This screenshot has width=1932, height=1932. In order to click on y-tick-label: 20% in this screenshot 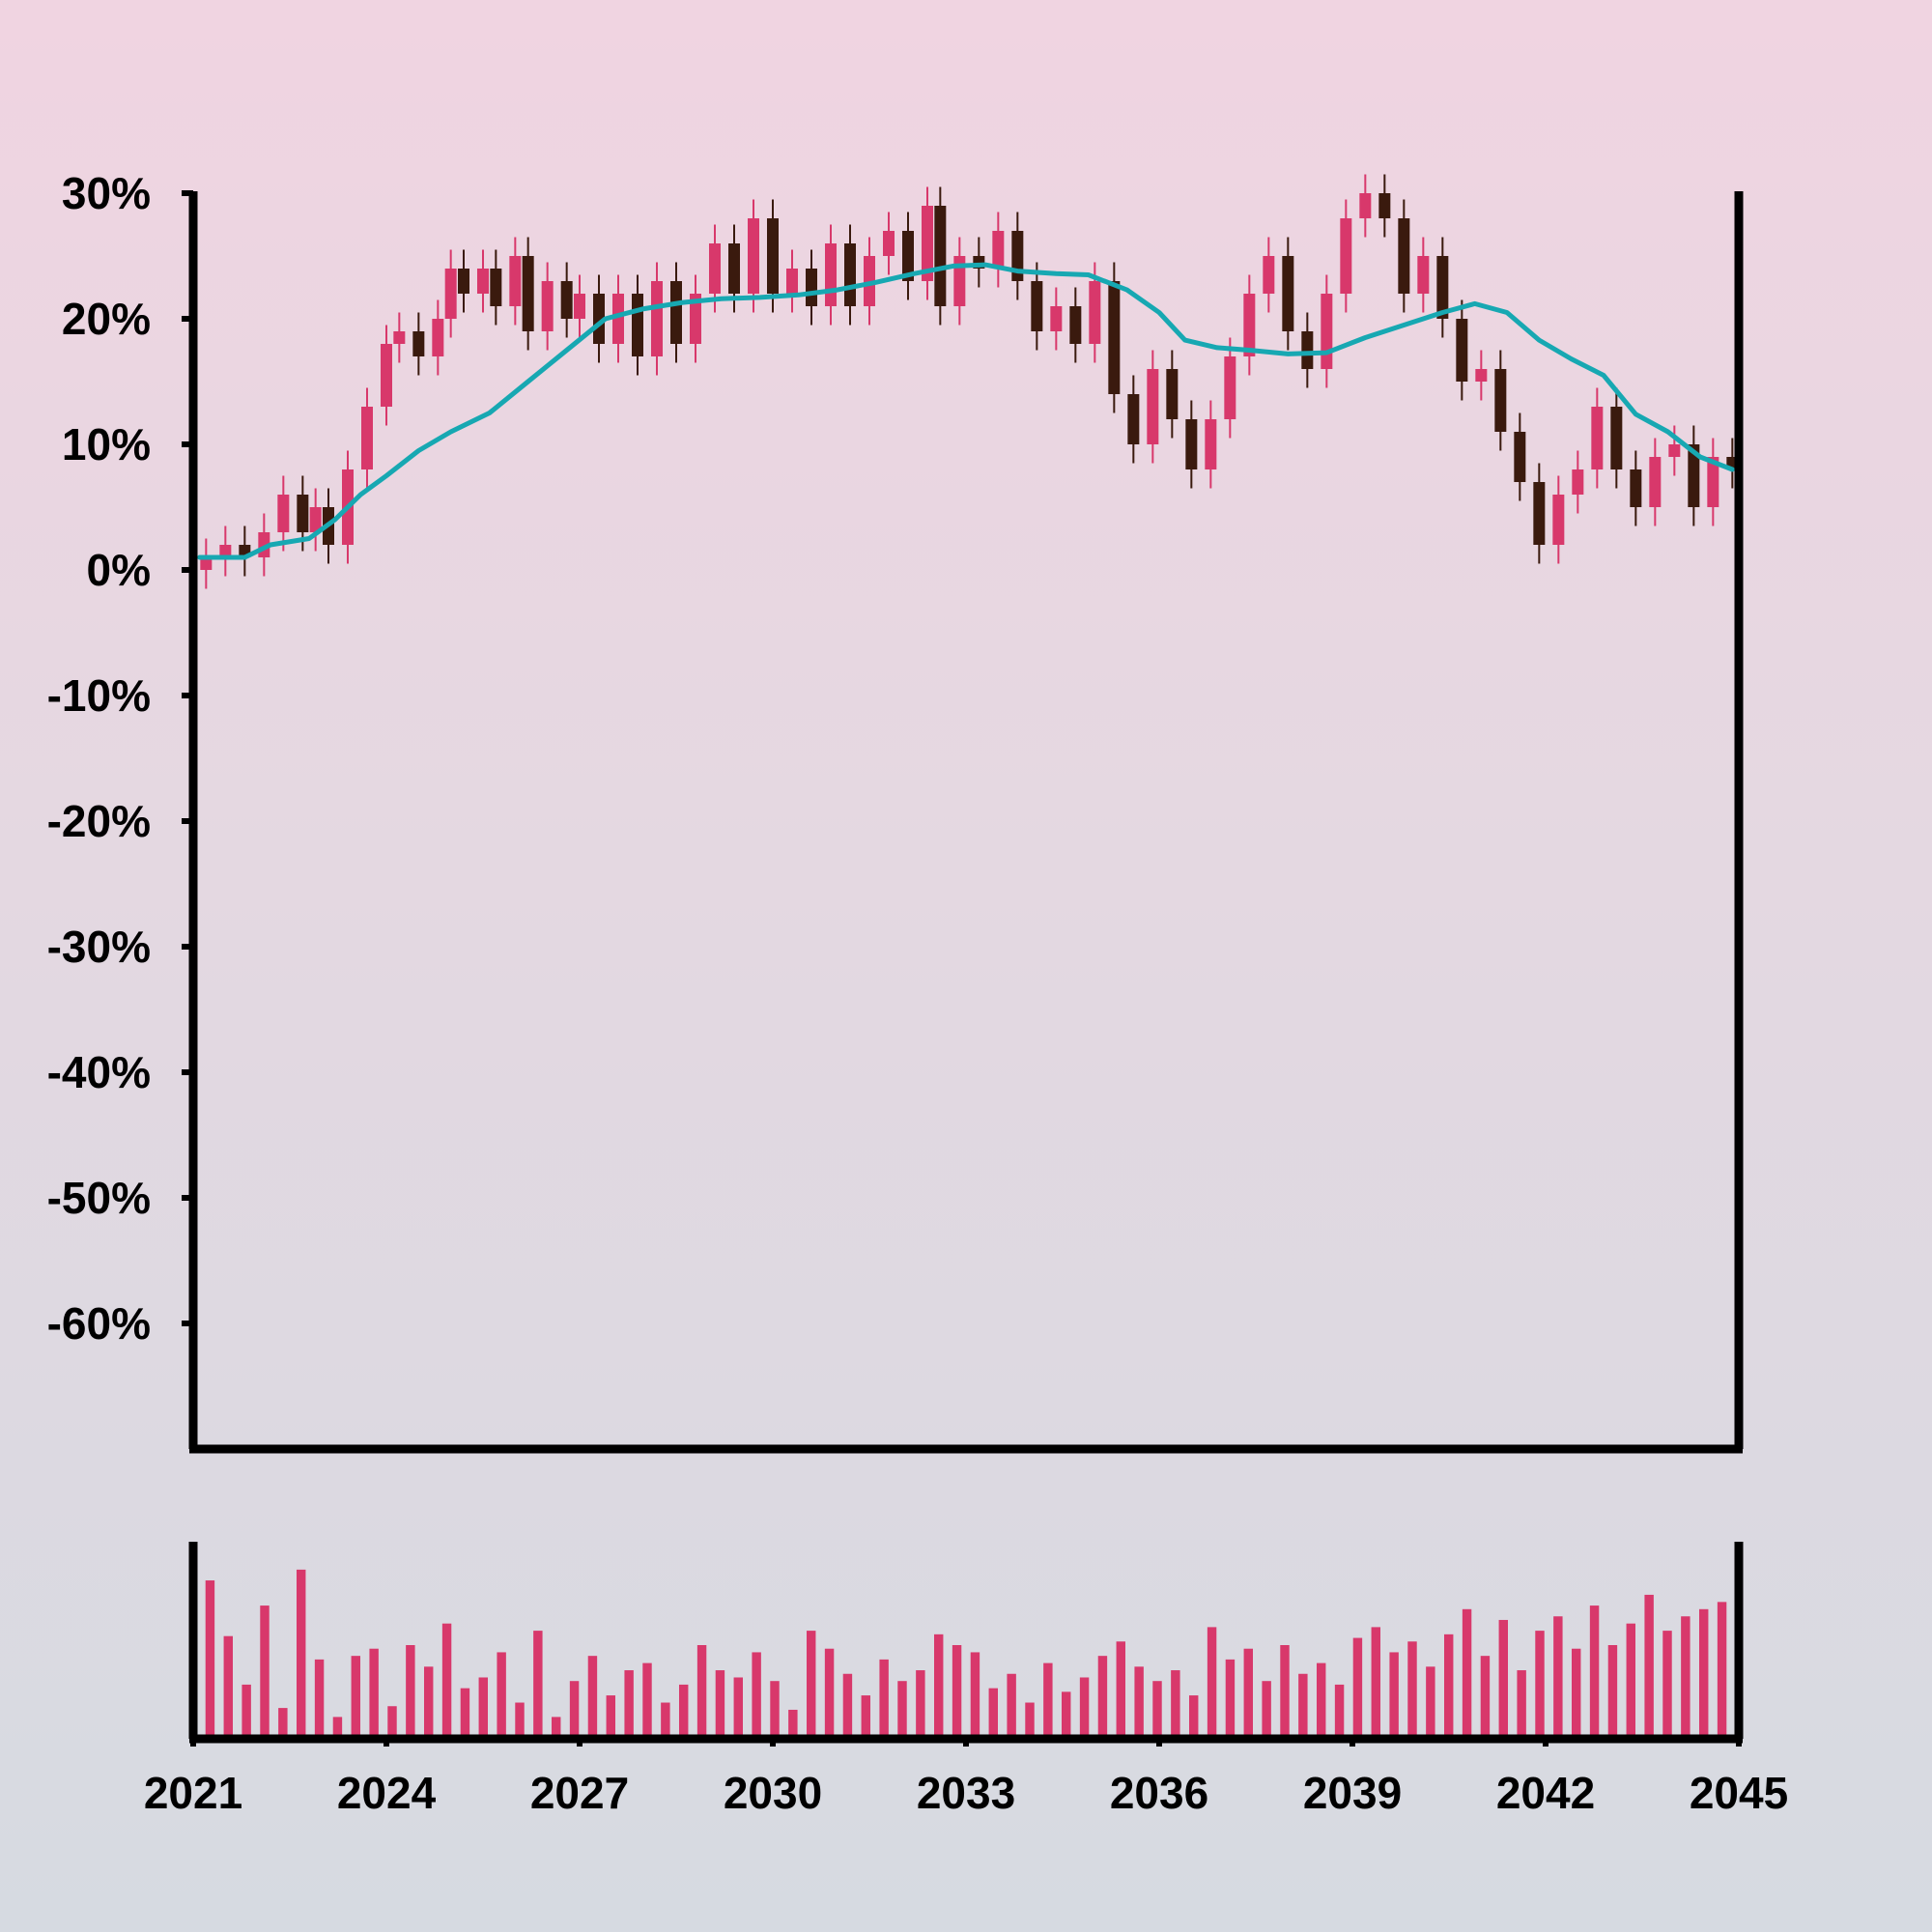, I will do `click(106, 319)`.